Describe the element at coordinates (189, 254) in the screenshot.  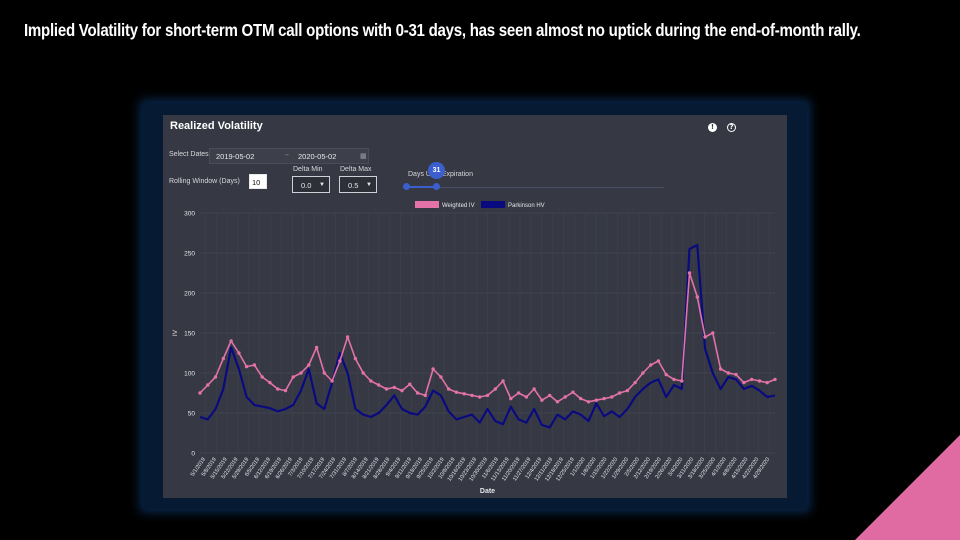
I see `y-tick-label: 250` at that location.